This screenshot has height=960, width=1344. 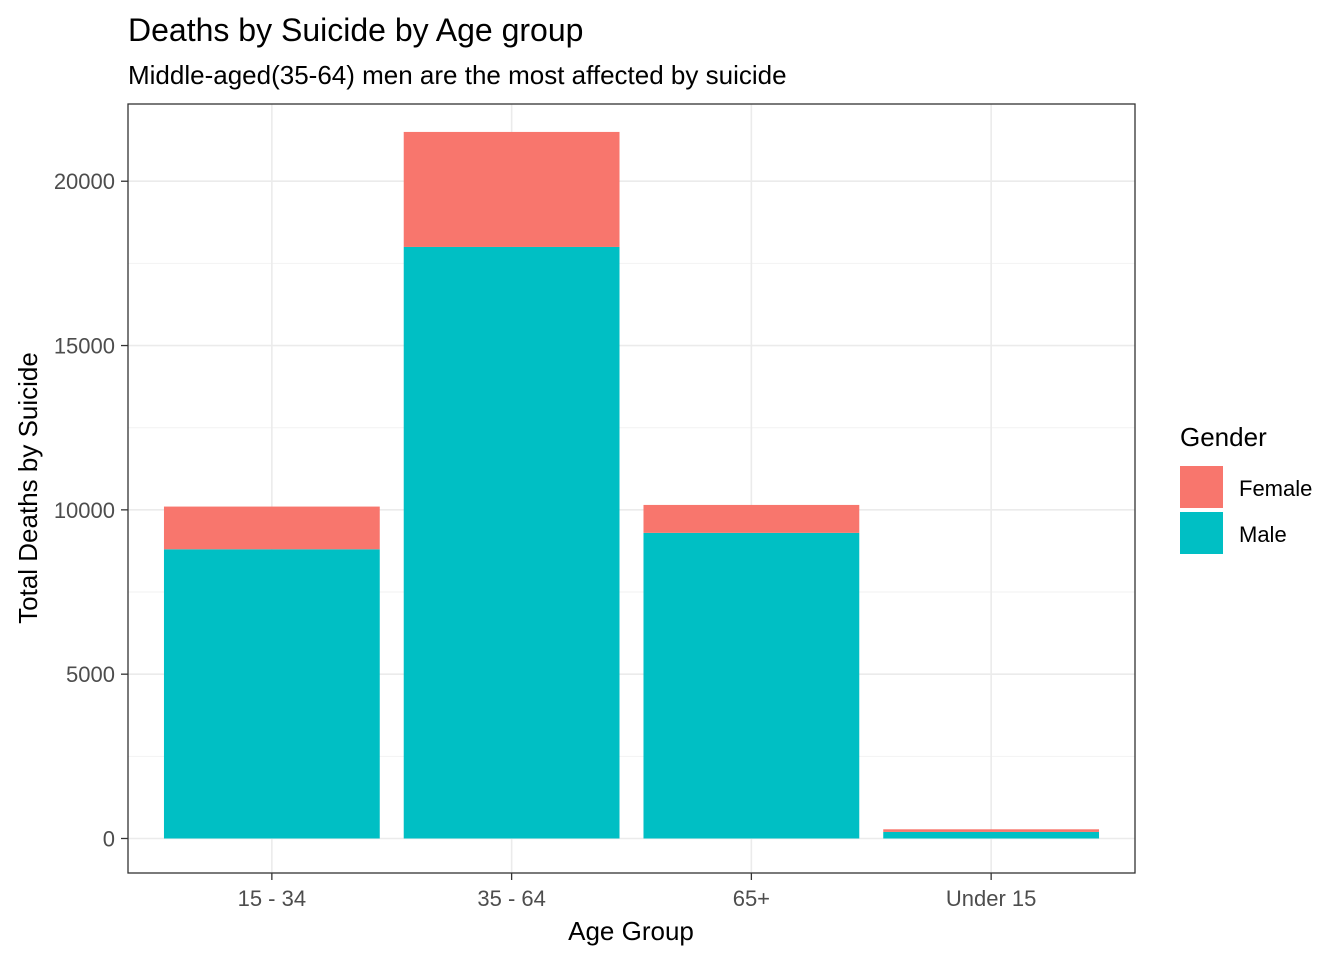 What do you see at coordinates (84, 510) in the screenshot?
I see `y-tick-label: 10000` at bounding box center [84, 510].